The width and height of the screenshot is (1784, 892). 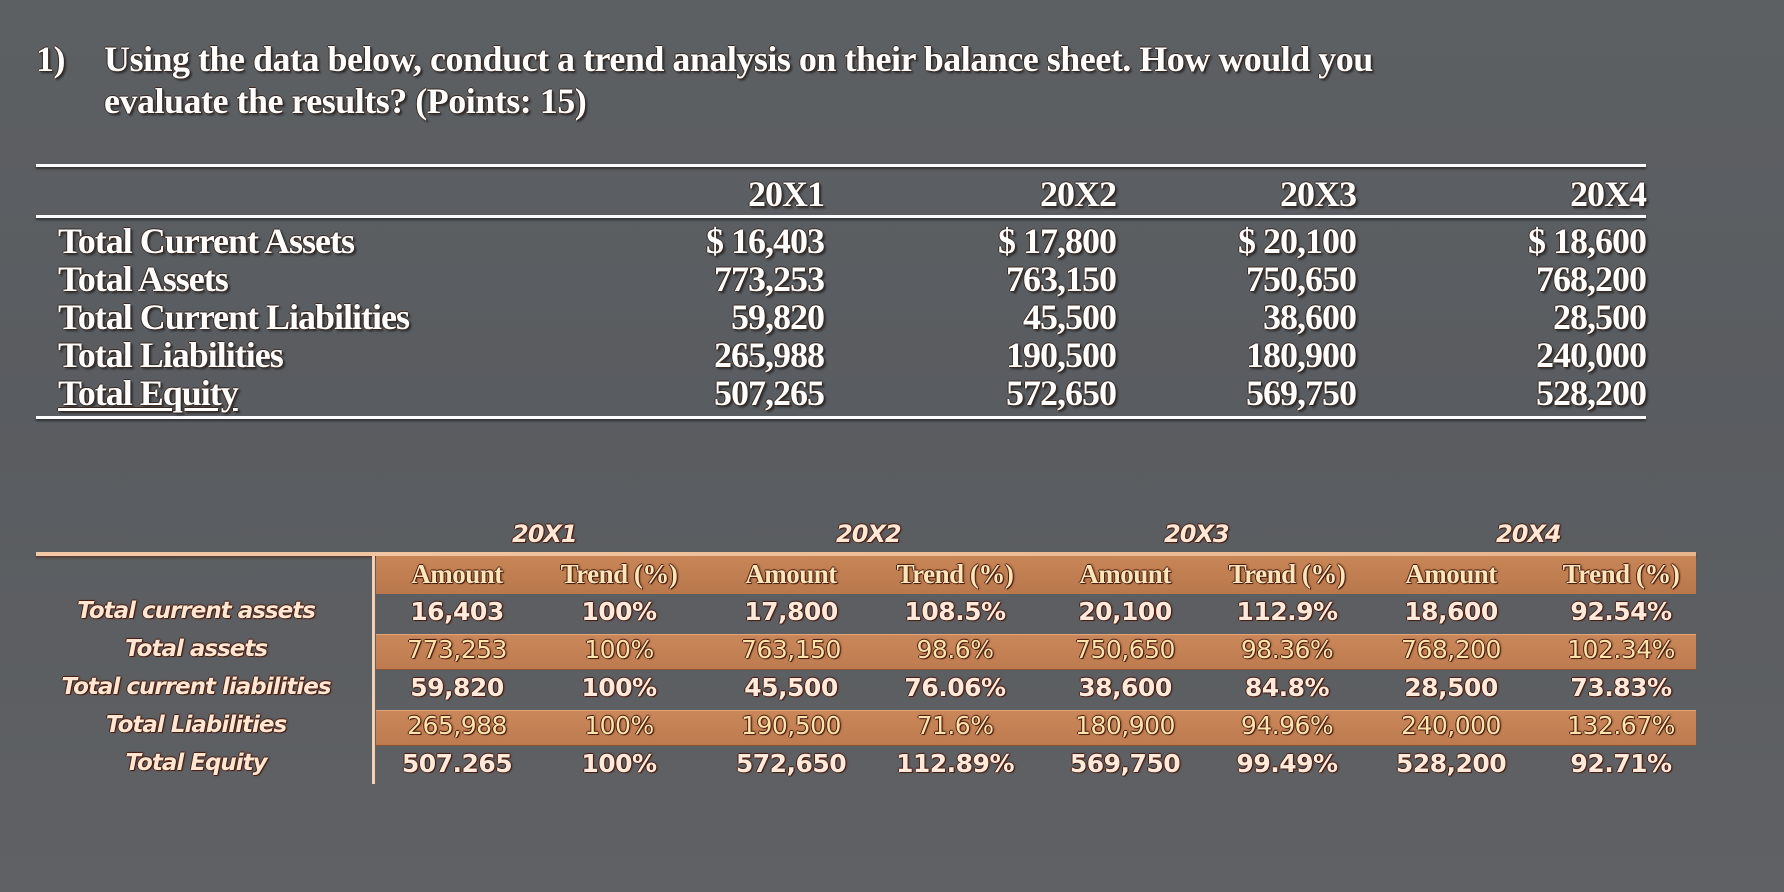 I want to click on cell-amount: 190,500, so click(x=791, y=725).